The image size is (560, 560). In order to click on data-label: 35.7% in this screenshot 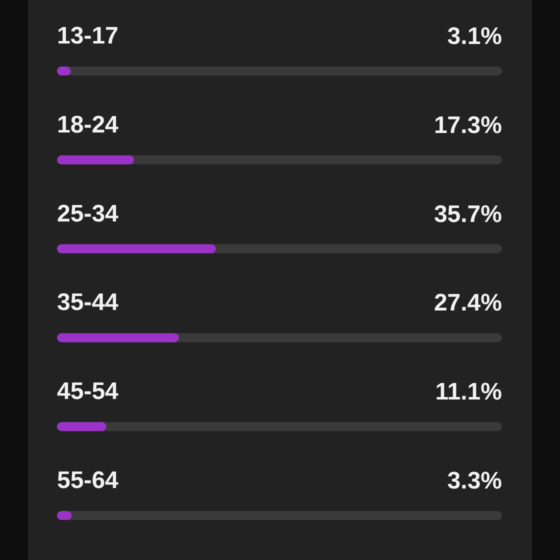, I will do `click(468, 214)`.